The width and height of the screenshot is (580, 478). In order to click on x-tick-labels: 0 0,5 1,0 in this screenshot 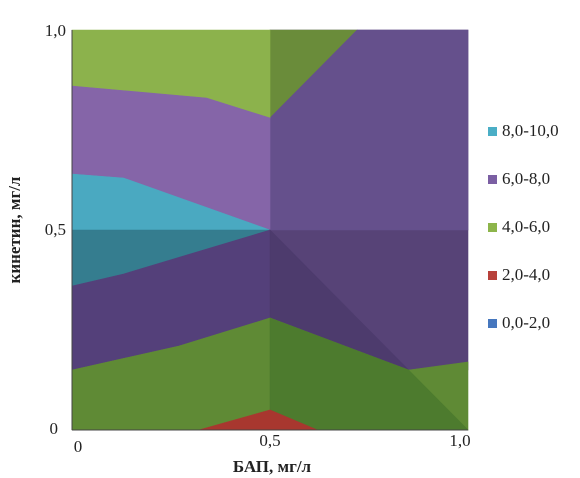, I will do `click(272, 443)`.